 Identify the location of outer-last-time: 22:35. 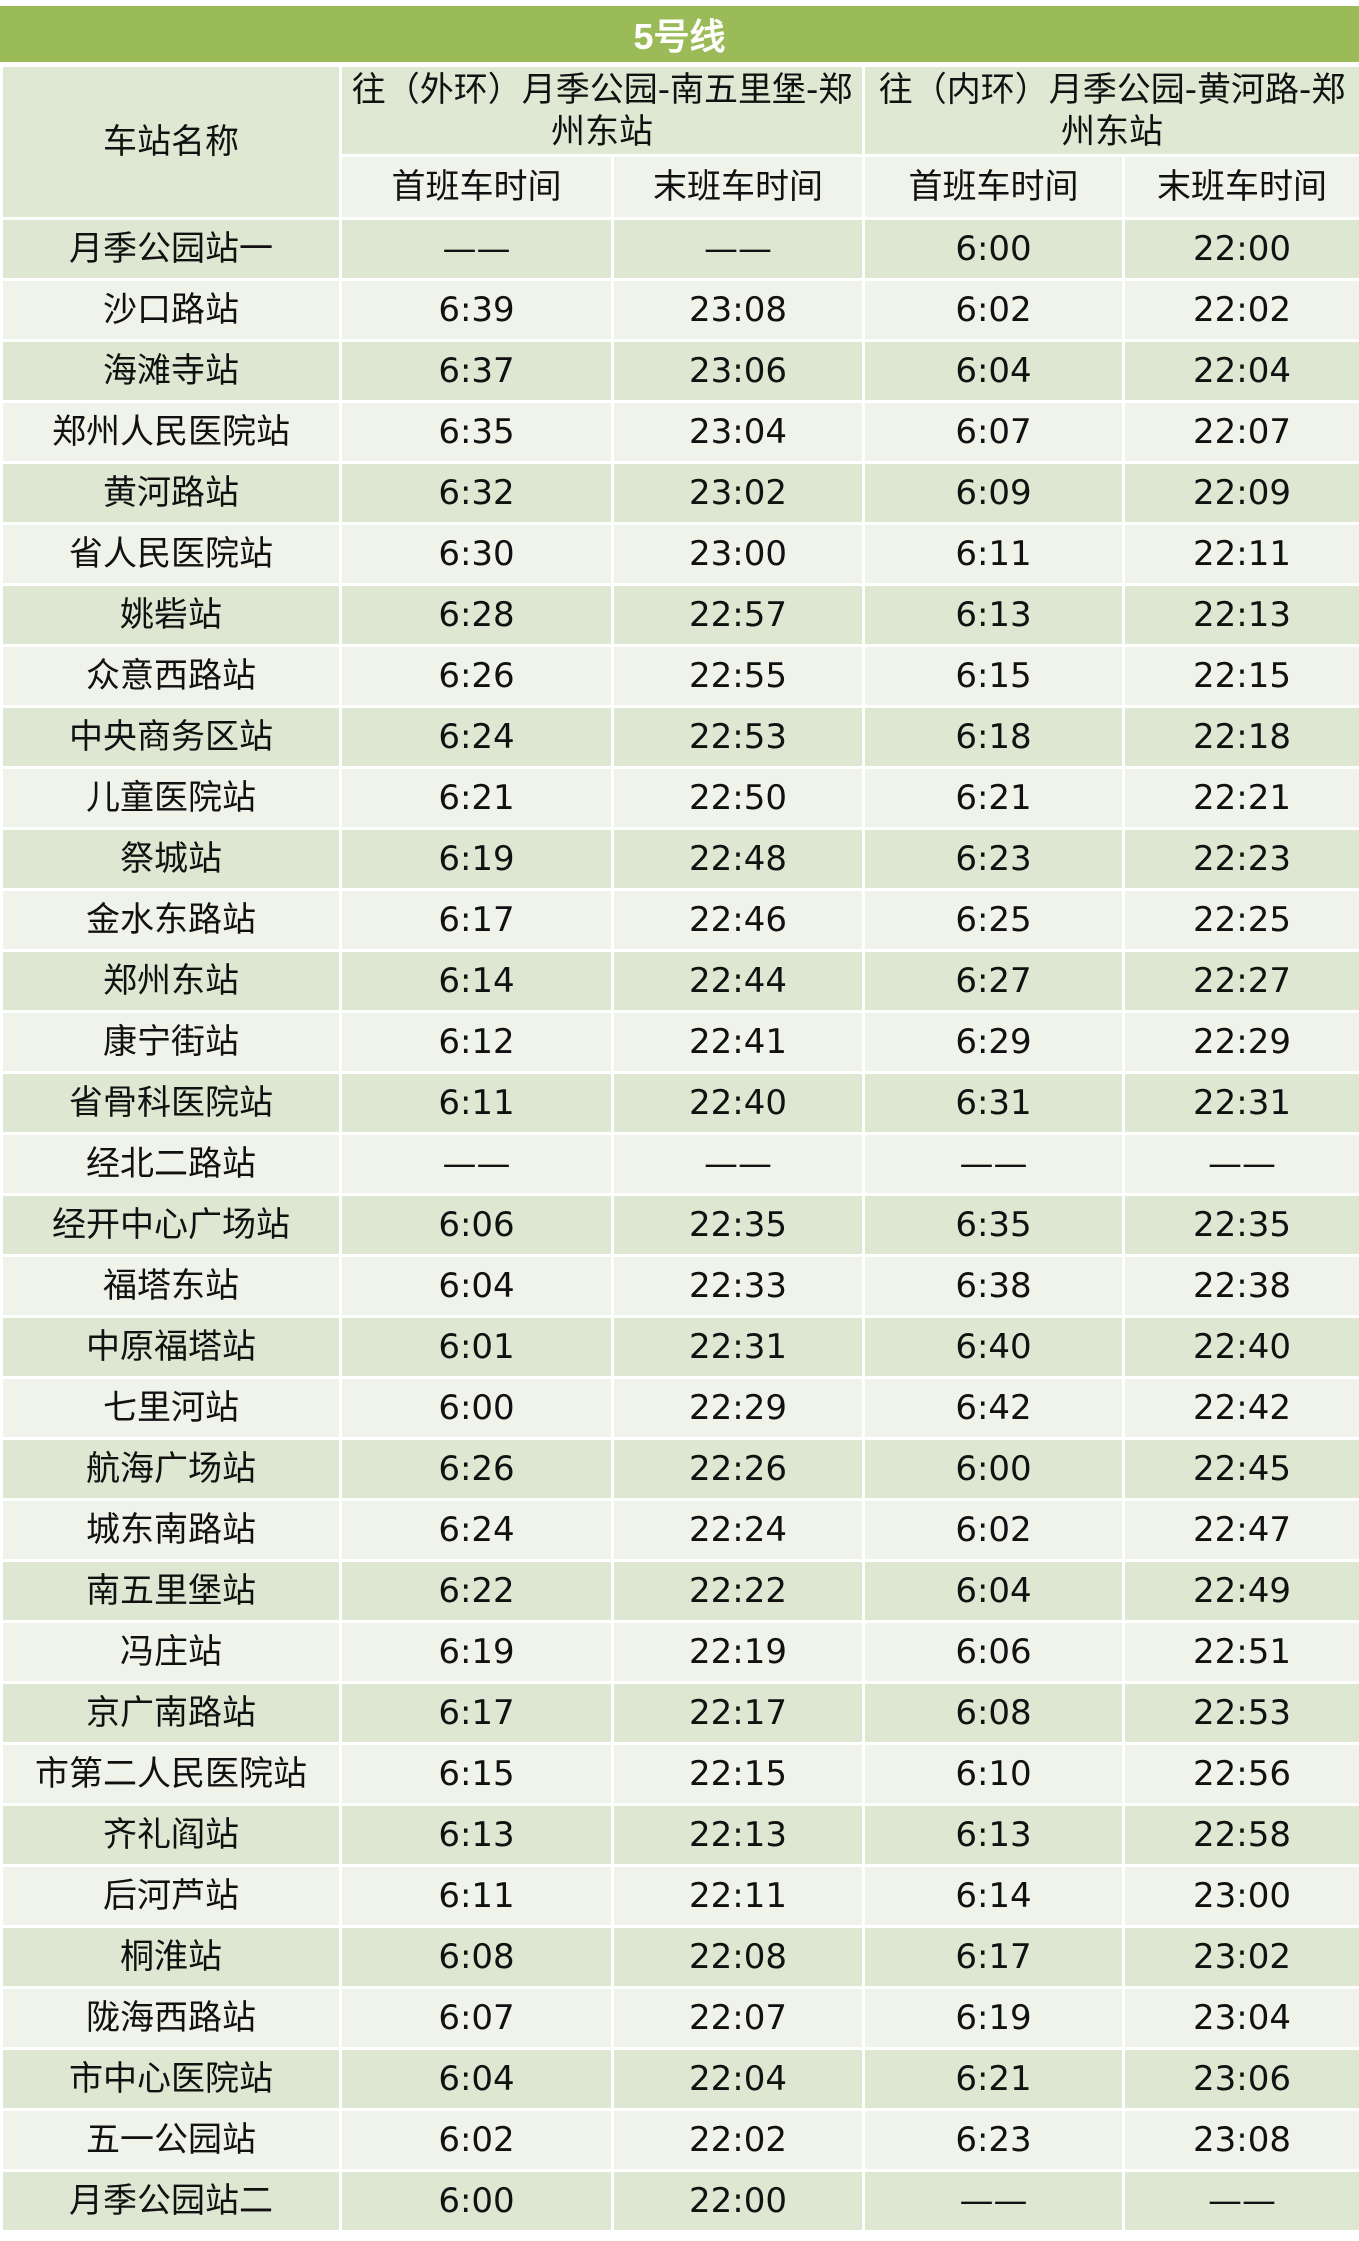
(738, 1225).